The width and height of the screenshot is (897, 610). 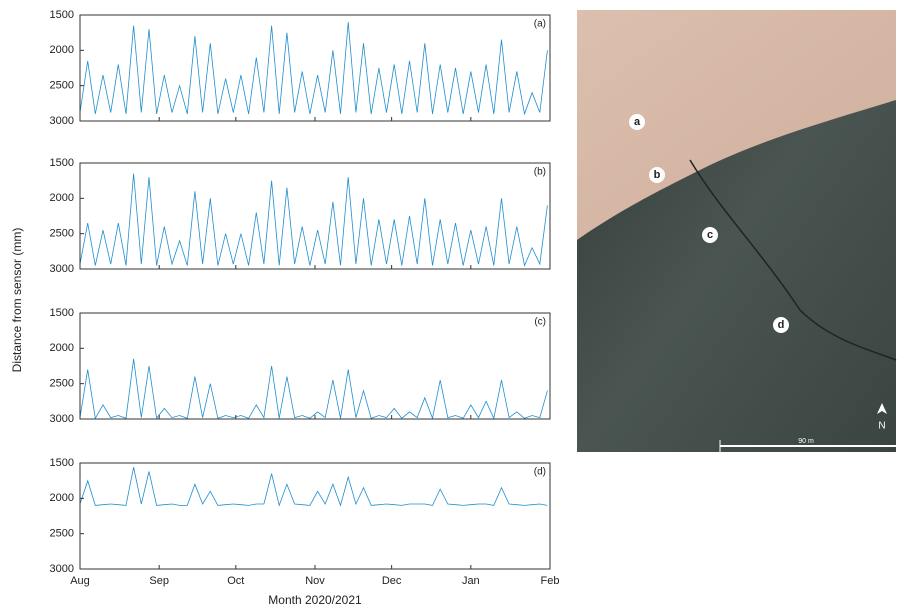 I want to click on site-label: d, so click(x=781, y=325).